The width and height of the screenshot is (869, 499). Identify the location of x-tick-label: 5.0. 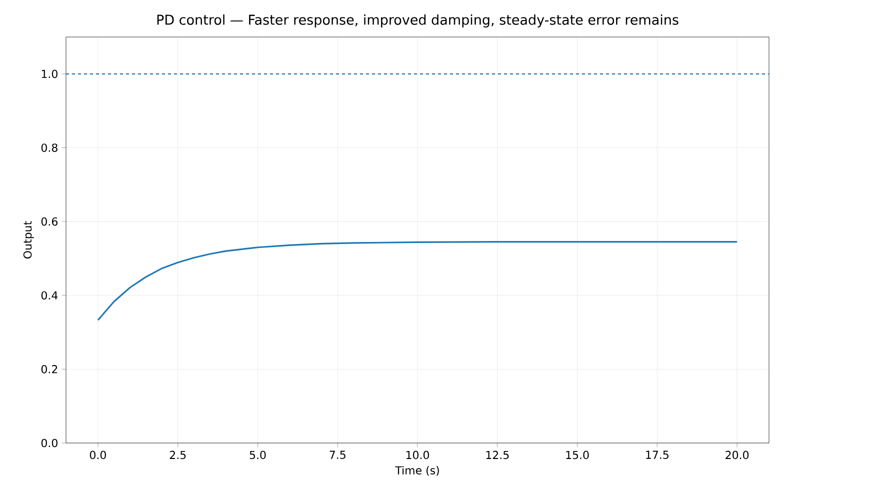
(258, 455).